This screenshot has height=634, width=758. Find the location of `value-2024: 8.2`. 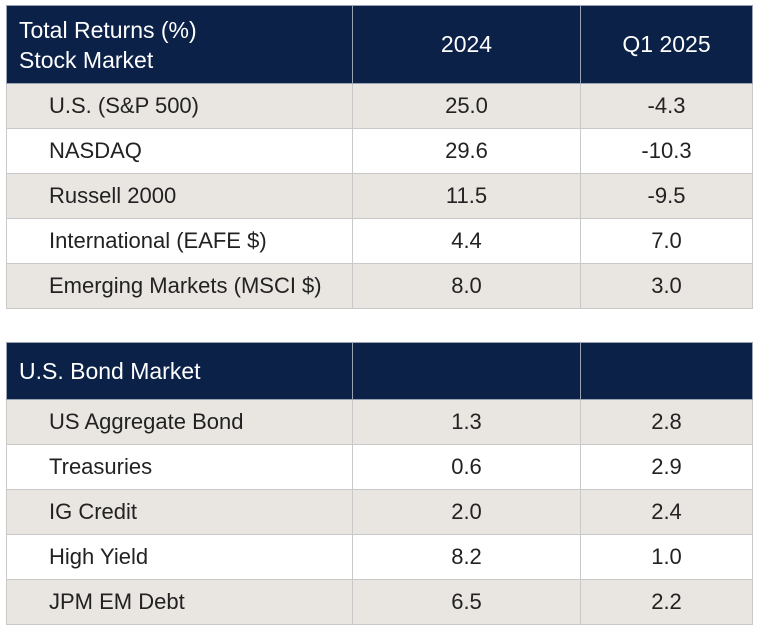

value-2024: 8.2 is located at coordinates (466, 557).